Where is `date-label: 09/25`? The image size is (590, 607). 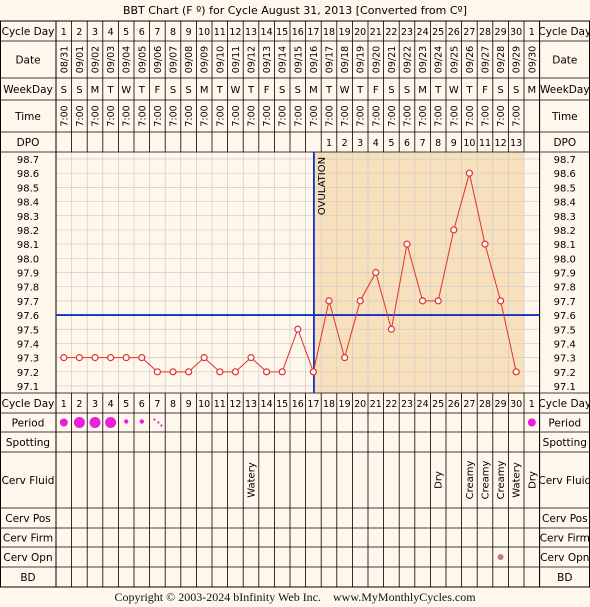
date-label: 09/25 is located at coordinates (454, 59).